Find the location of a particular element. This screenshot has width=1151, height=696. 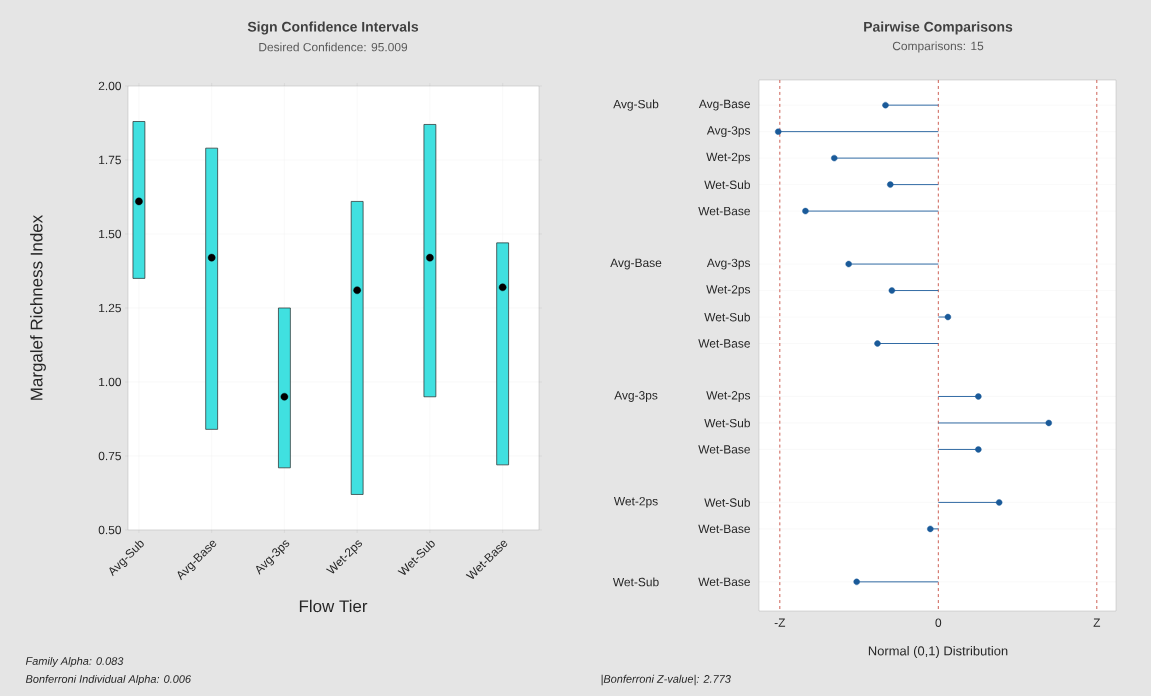

x-axis-title: Normal (0,1) Distribution is located at coordinates (938, 652).